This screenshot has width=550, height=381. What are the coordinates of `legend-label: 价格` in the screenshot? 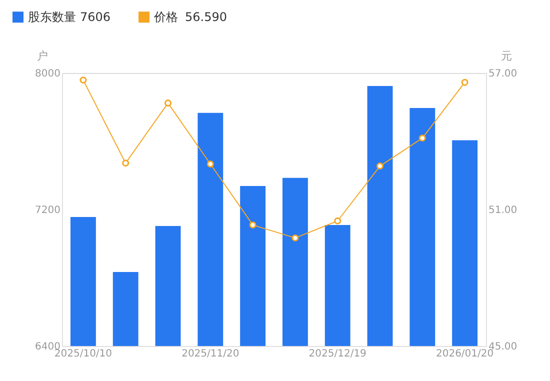 It's located at (165, 17).